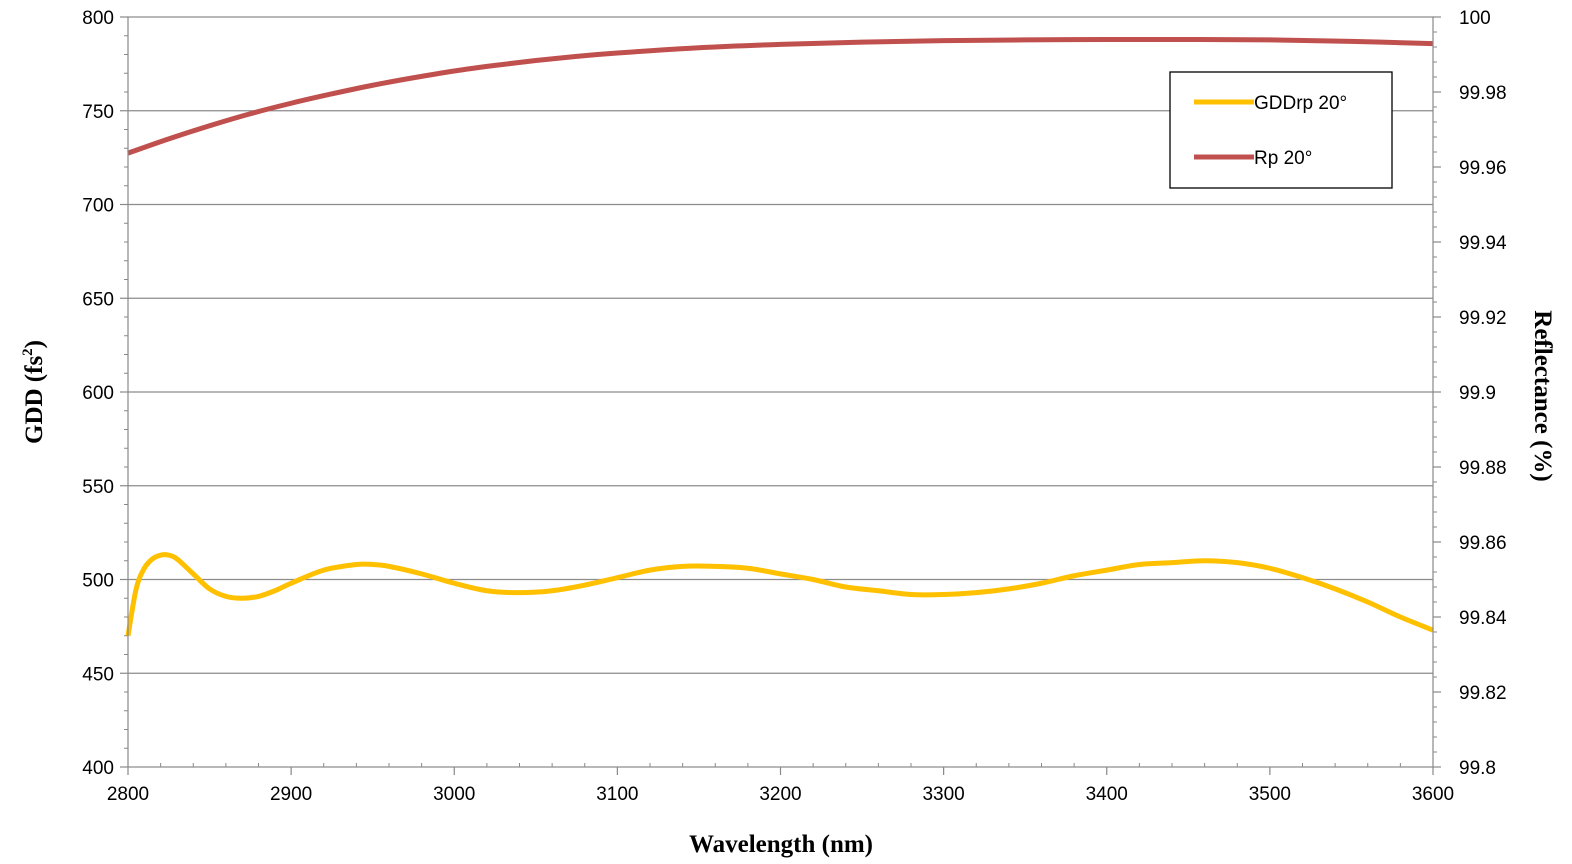  Describe the element at coordinates (1483, 618) in the screenshot. I see `y-right-tick-label: 99.84` at that location.